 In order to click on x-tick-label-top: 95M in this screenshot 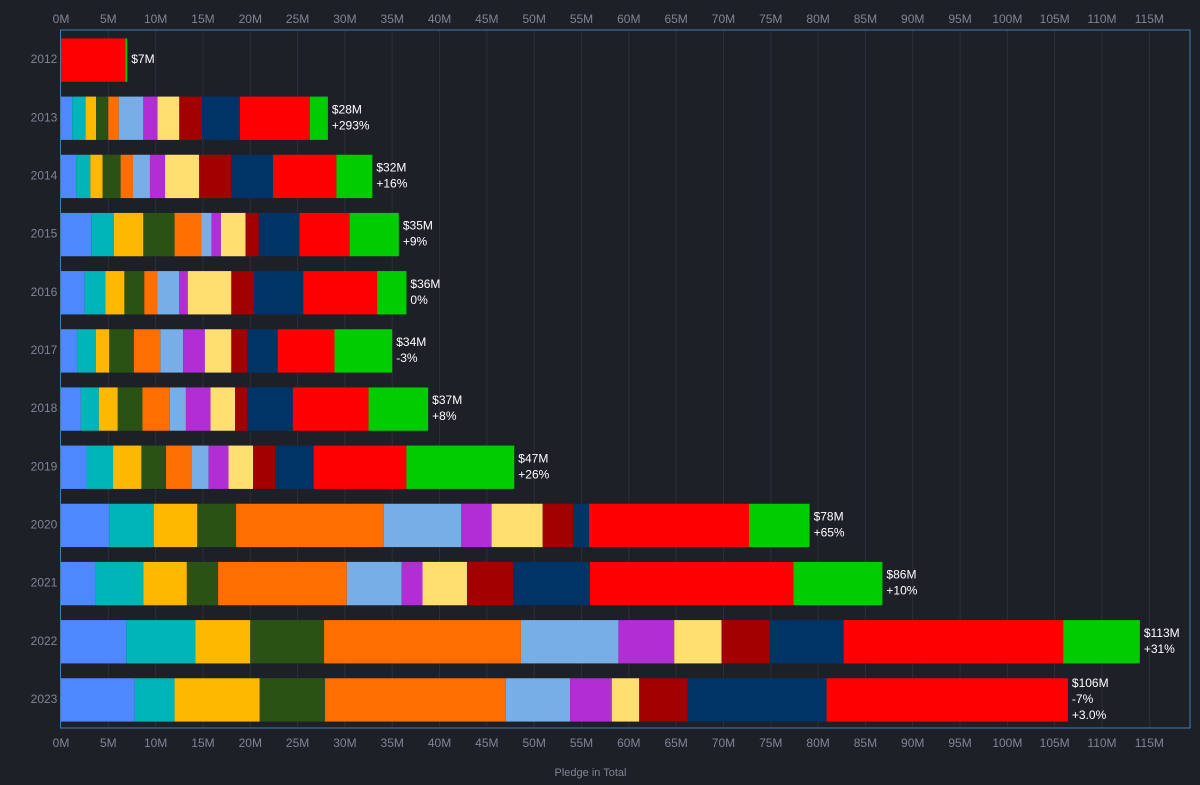, I will do `click(959, 19)`.